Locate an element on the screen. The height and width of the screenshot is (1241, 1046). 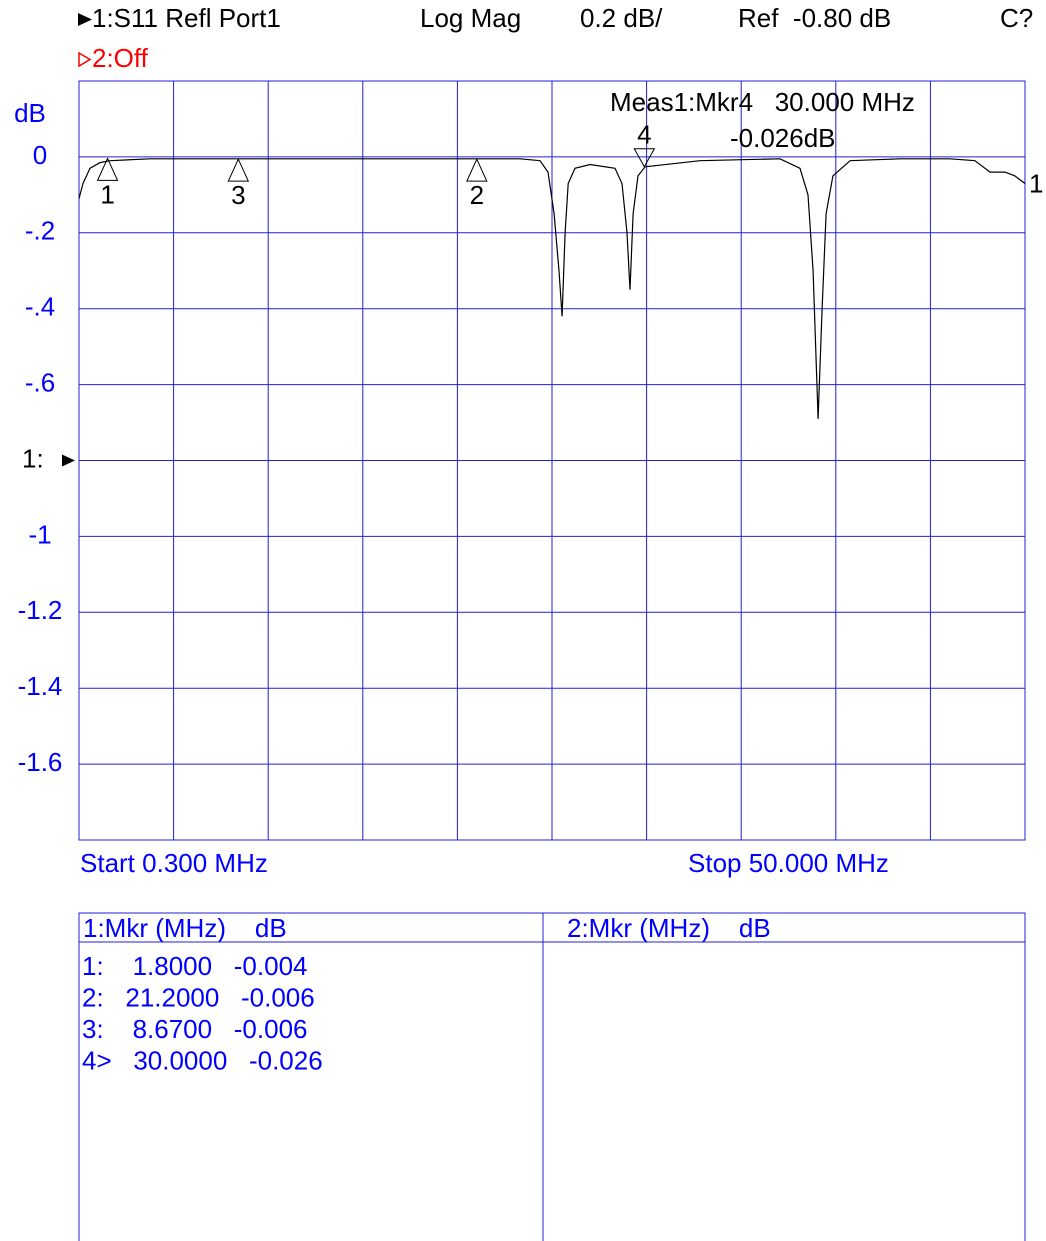
y-tick-label: -.4 is located at coordinates (40, 307).